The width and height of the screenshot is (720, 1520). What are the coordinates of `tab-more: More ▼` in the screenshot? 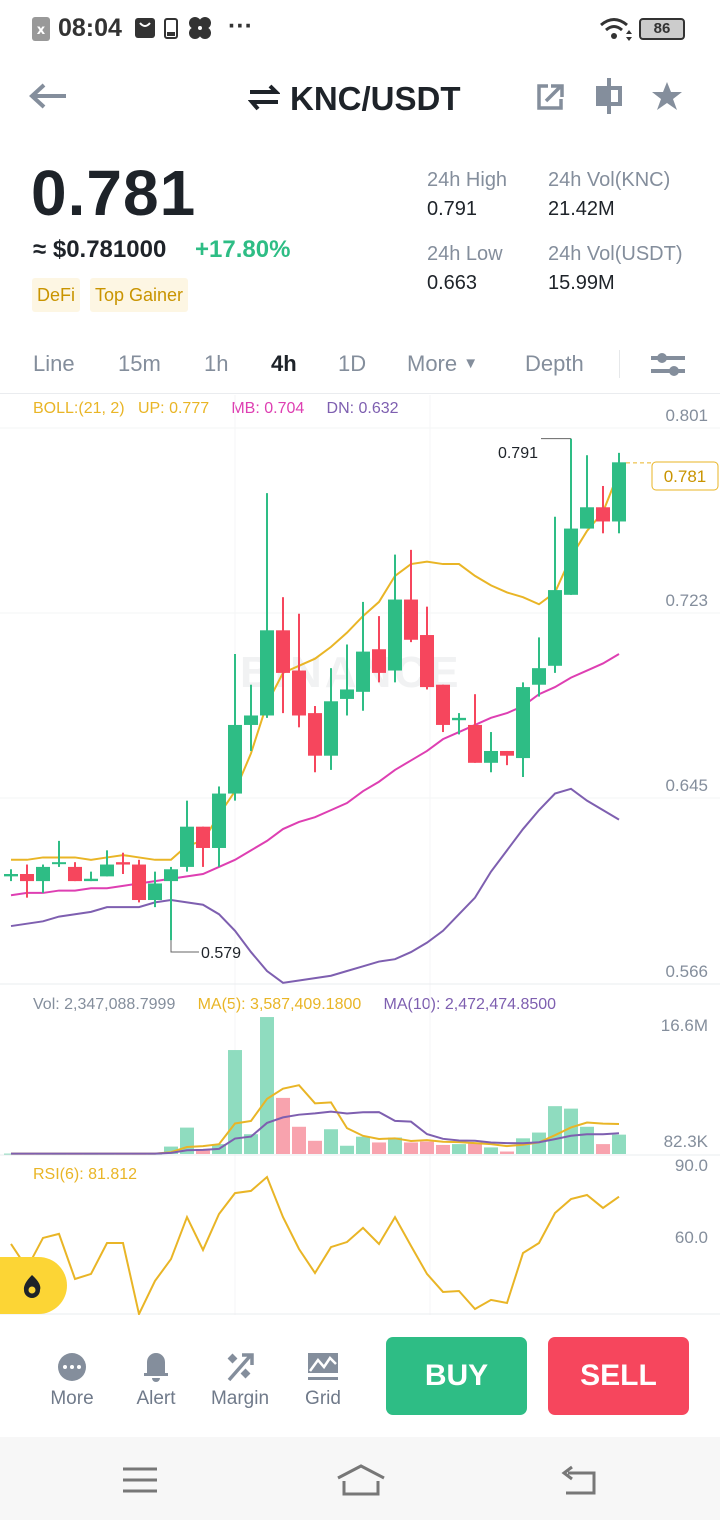 It's located at (442, 364).